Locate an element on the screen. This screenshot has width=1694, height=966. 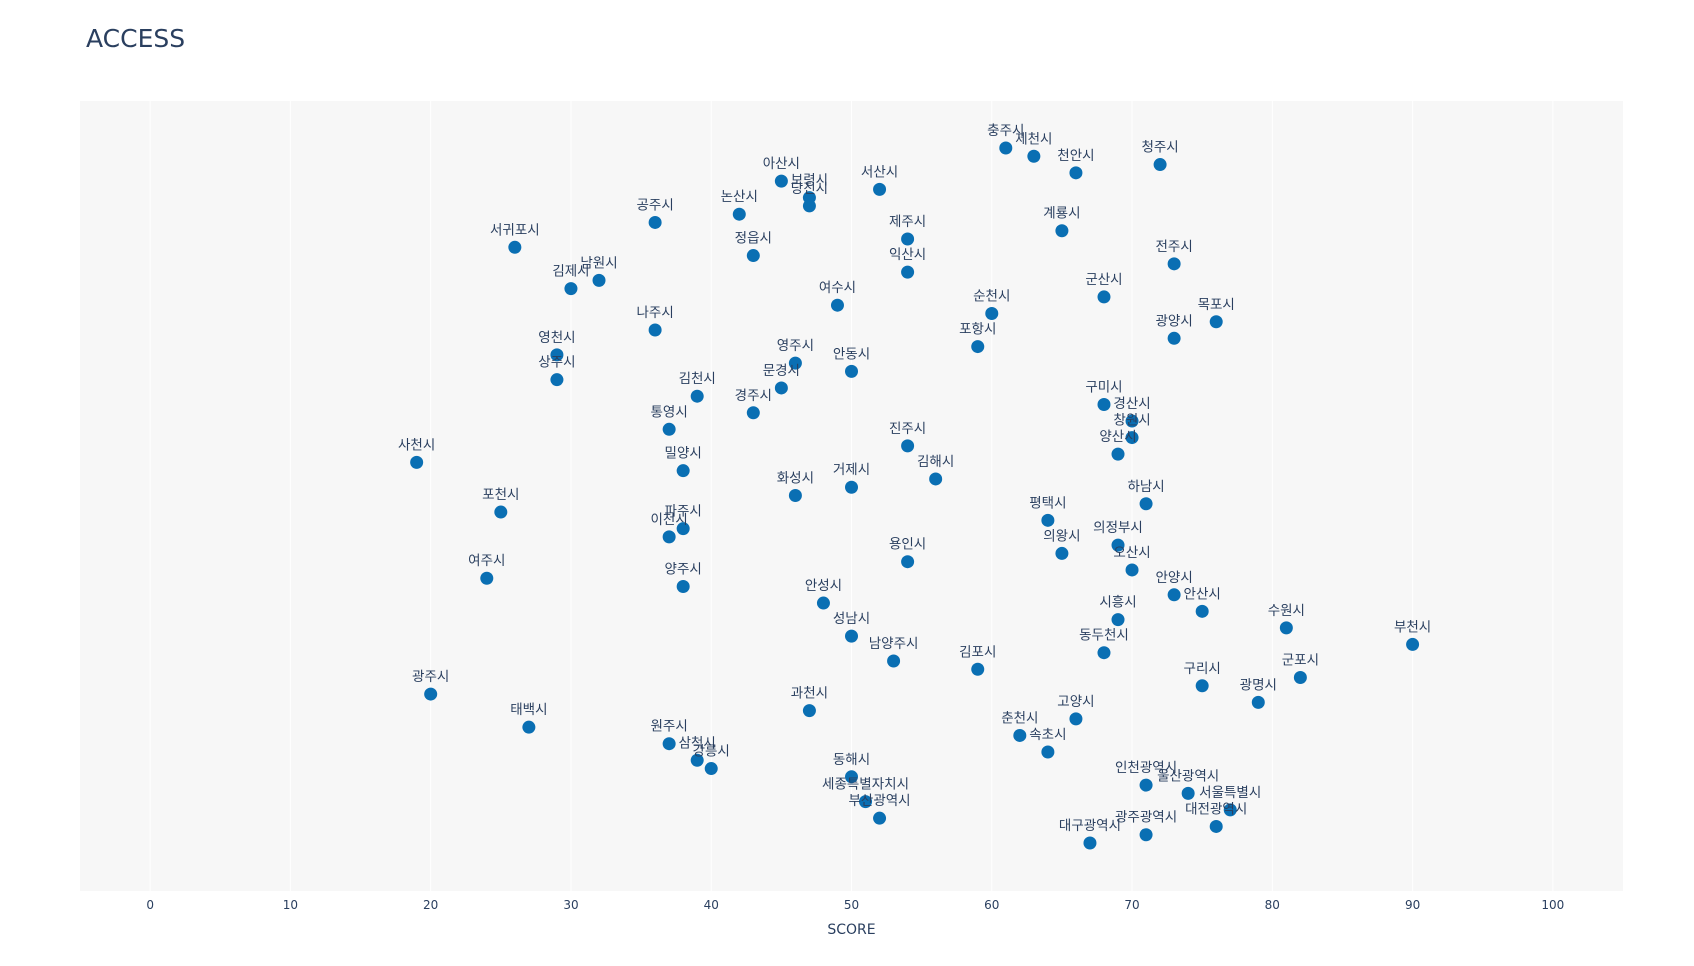
data-label: 영천시 is located at coordinates (556, 338).